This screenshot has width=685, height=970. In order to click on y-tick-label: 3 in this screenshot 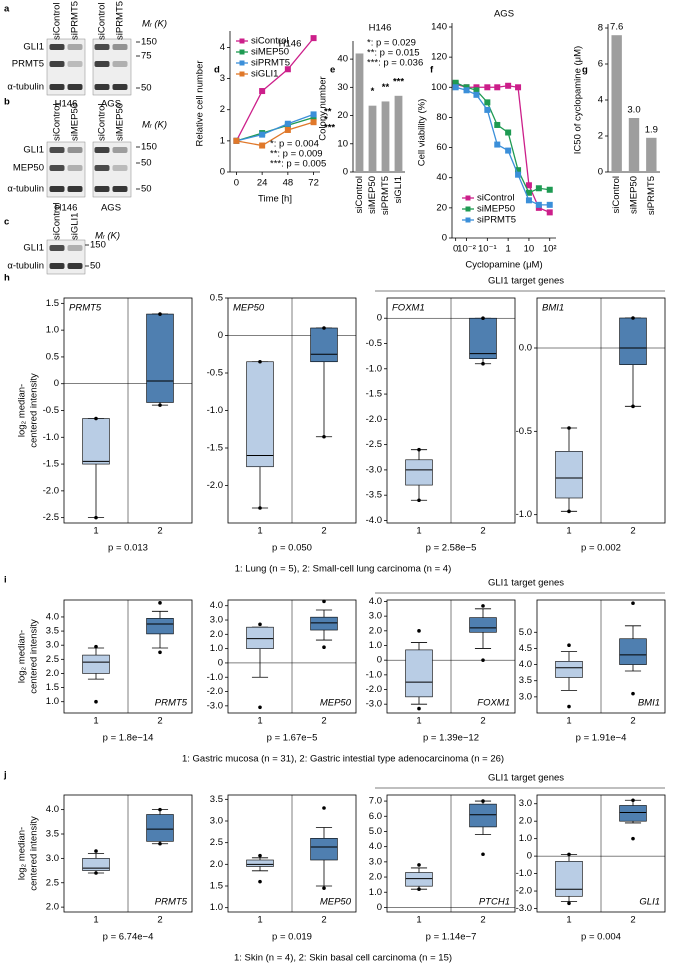, I will do `click(222, 78)`.